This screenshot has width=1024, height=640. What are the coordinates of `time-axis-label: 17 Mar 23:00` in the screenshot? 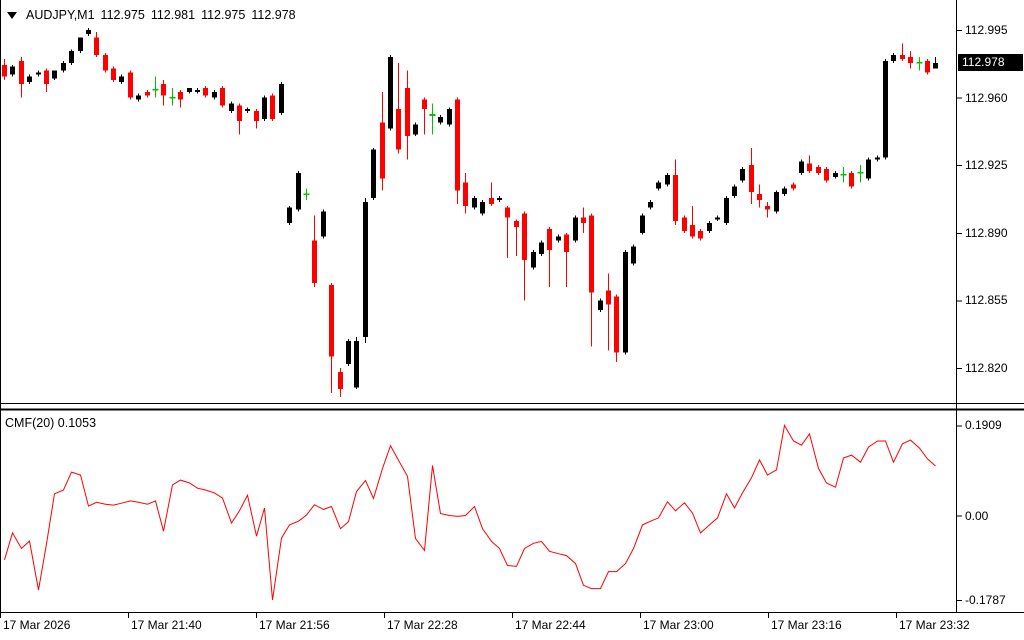 It's located at (678, 625).